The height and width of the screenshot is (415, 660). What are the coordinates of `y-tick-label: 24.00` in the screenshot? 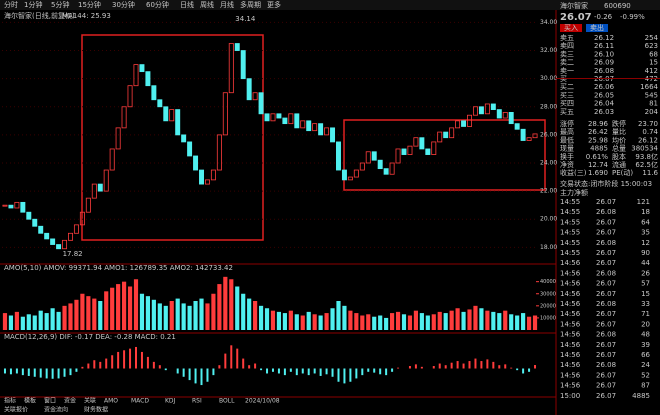 It's located at (548, 163).